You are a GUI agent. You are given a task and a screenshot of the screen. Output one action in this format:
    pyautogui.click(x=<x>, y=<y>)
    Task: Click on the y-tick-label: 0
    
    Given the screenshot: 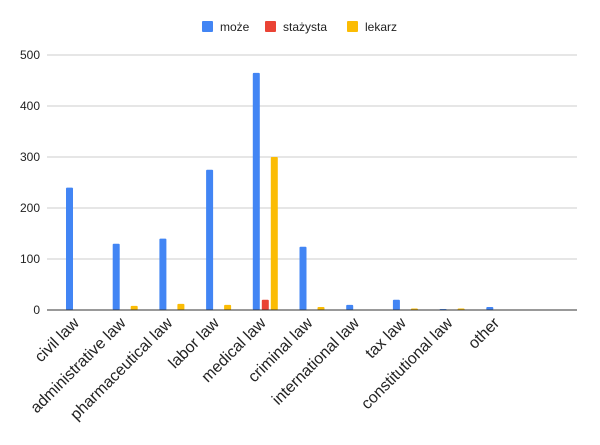 What is the action you would take?
    pyautogui.click(x=36, y=310)
    